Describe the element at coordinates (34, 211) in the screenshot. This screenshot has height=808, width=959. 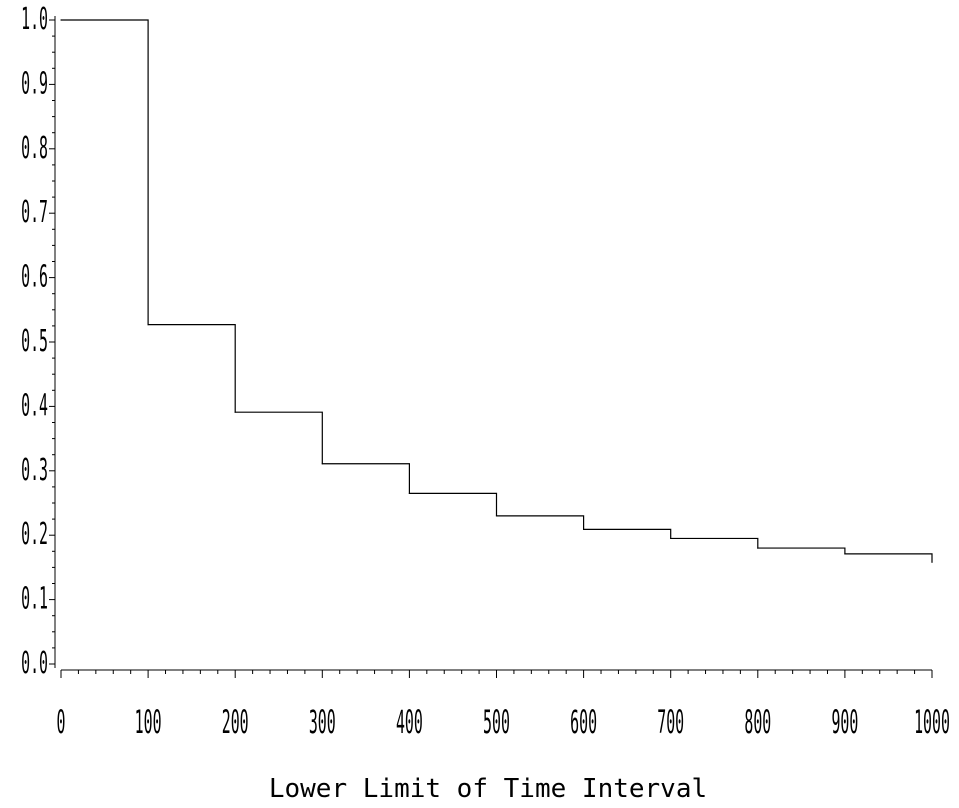
I see `y-tick-label: 0.7` at that location.